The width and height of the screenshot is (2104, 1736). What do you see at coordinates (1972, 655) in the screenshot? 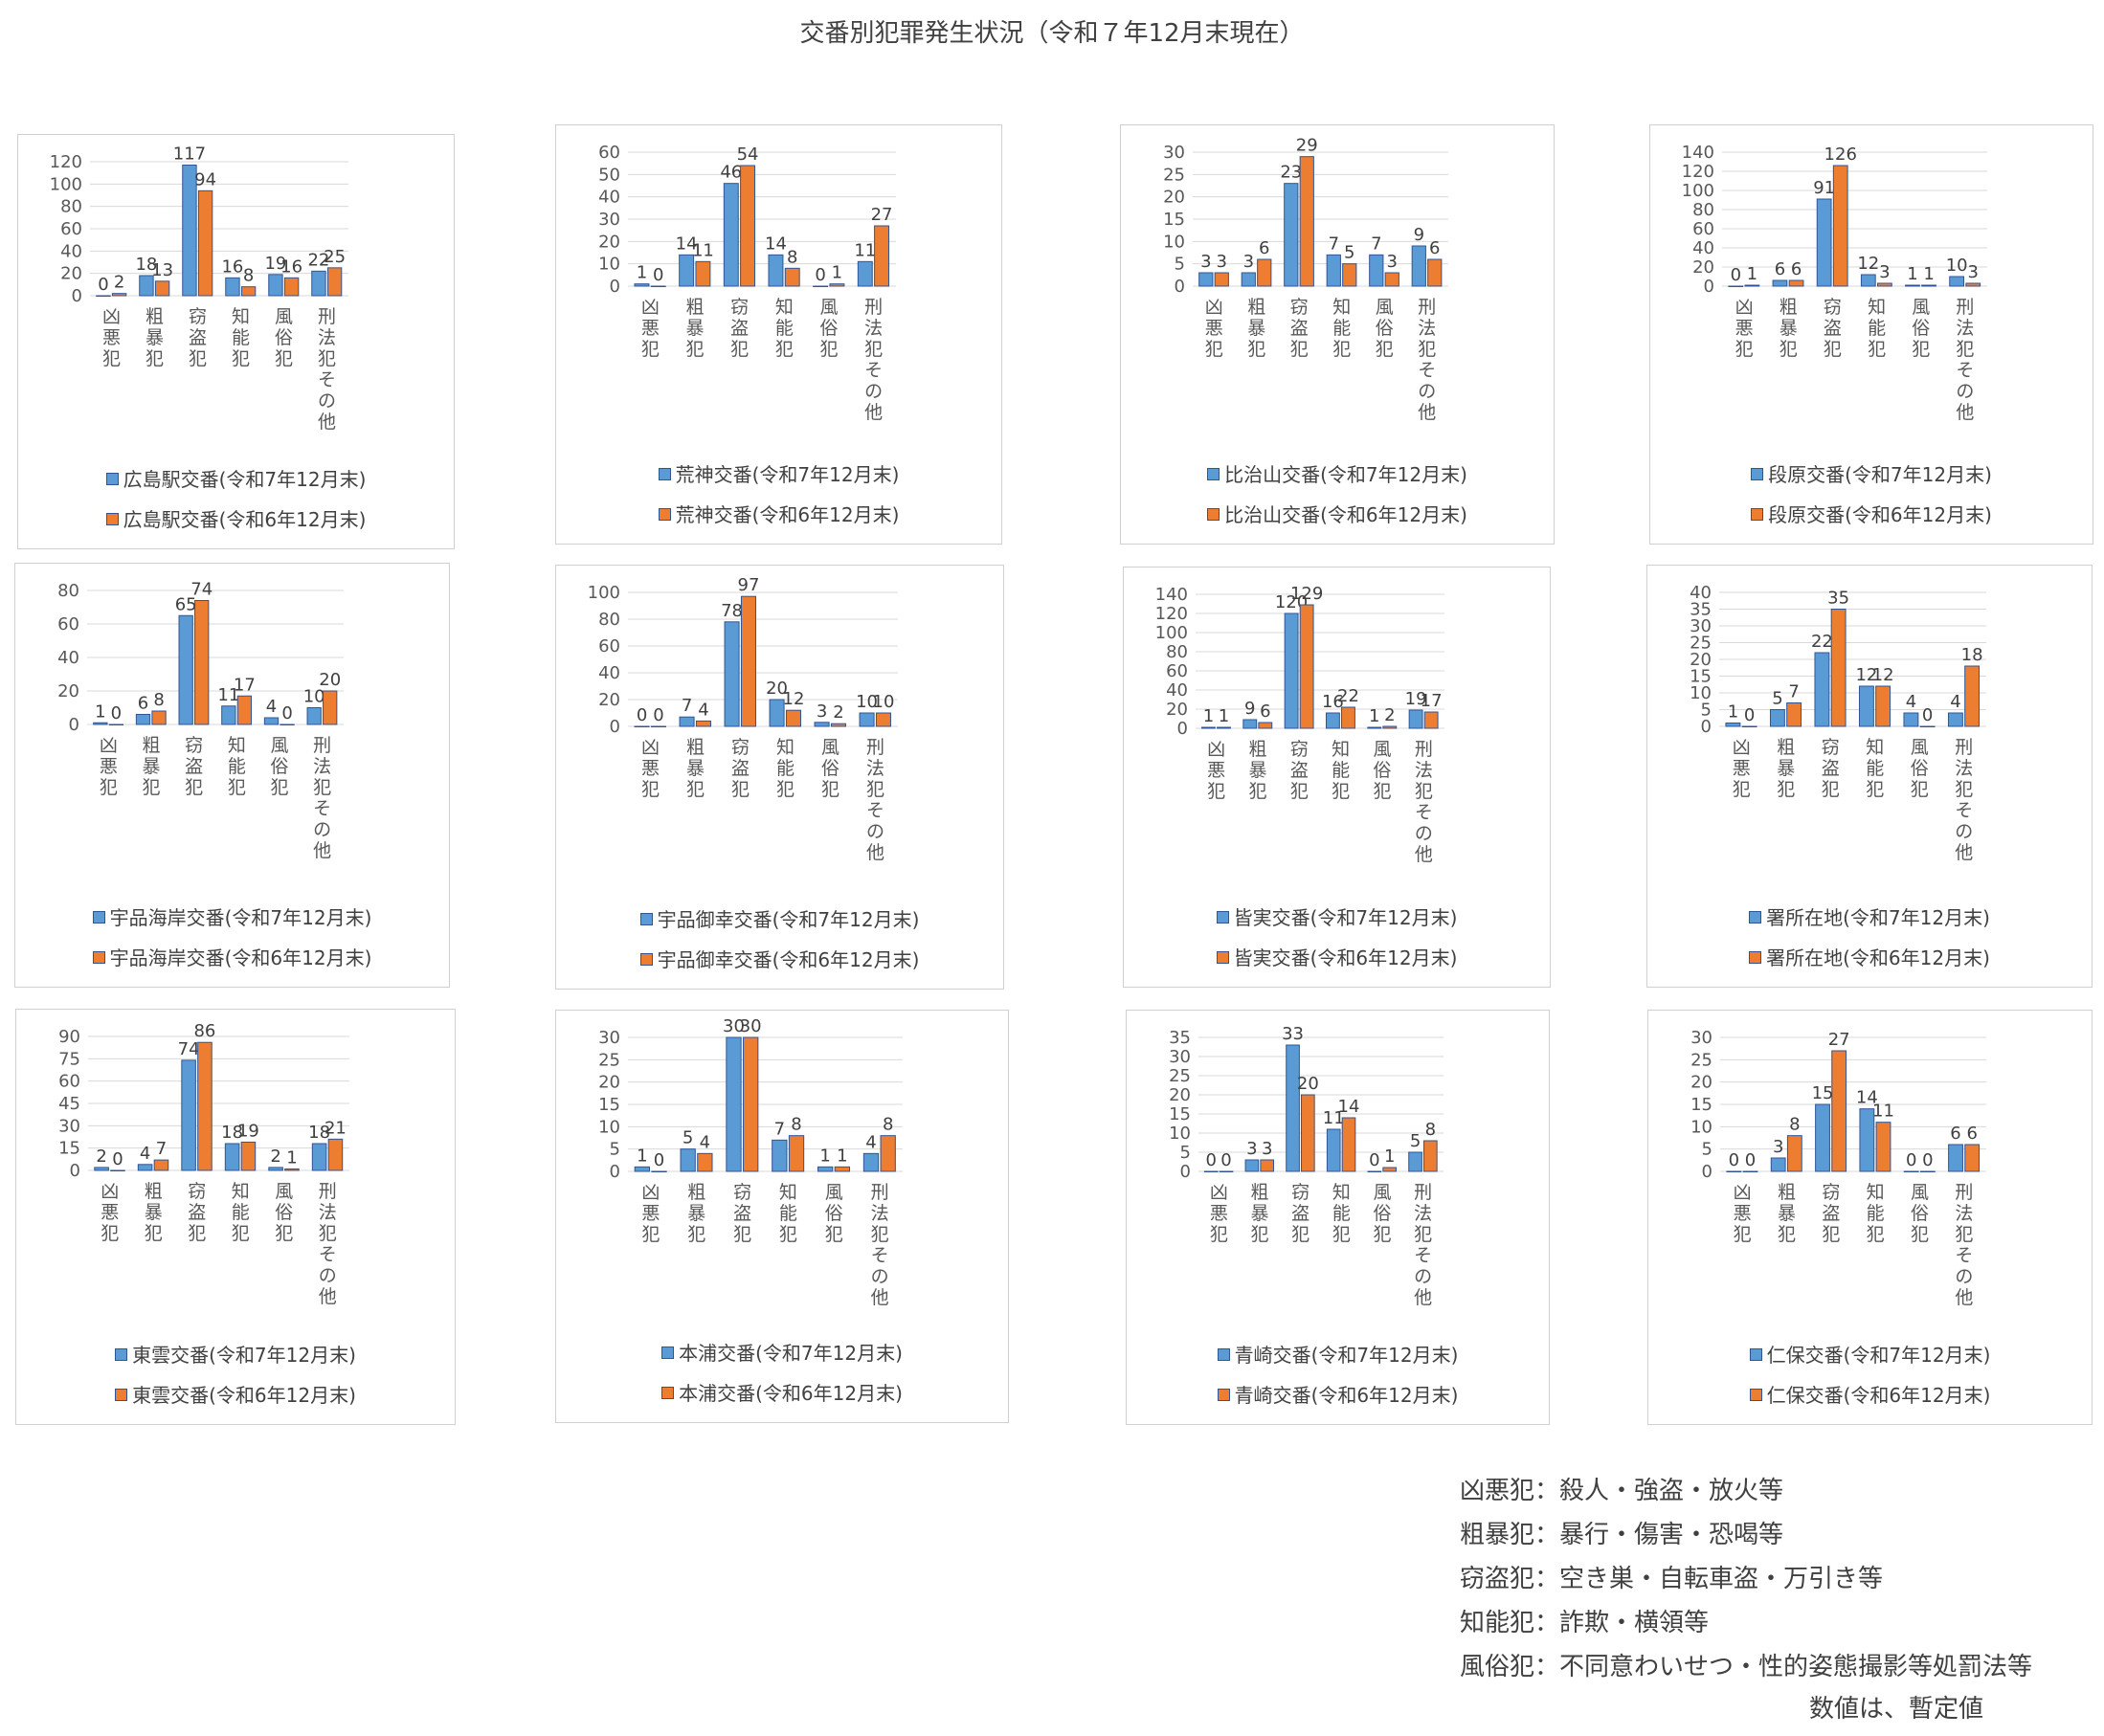
I see `data-label: 18` at bounding box center [1972, 655].